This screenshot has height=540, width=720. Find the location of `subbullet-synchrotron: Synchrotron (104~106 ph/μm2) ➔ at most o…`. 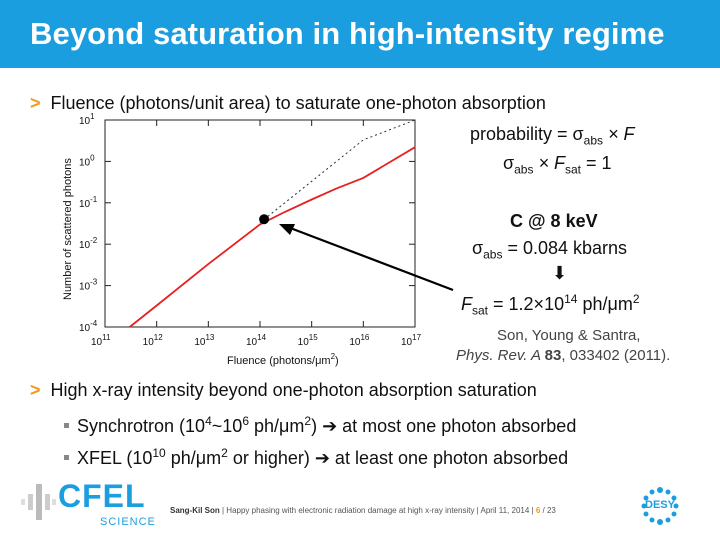

subbullet-synchrotron: Synchrotron (104~106 ph/μm2) ➔ at most o… is located at coordinates (320, 425).